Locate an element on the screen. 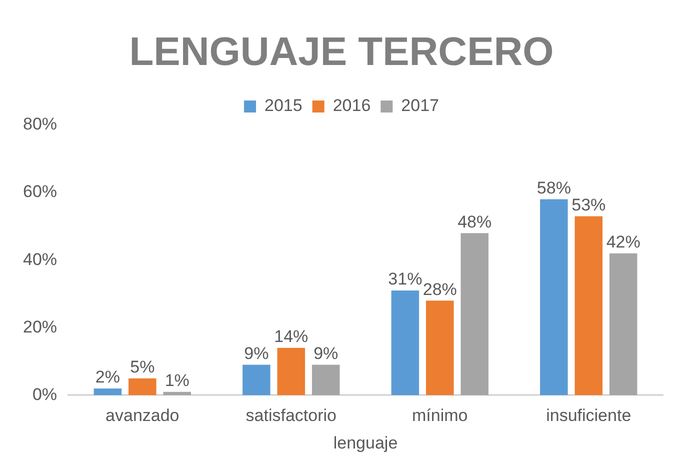 The width and height of the screenshot is (693, 468). x-tick-label: insuficiente is located at coordinates (589, 416).